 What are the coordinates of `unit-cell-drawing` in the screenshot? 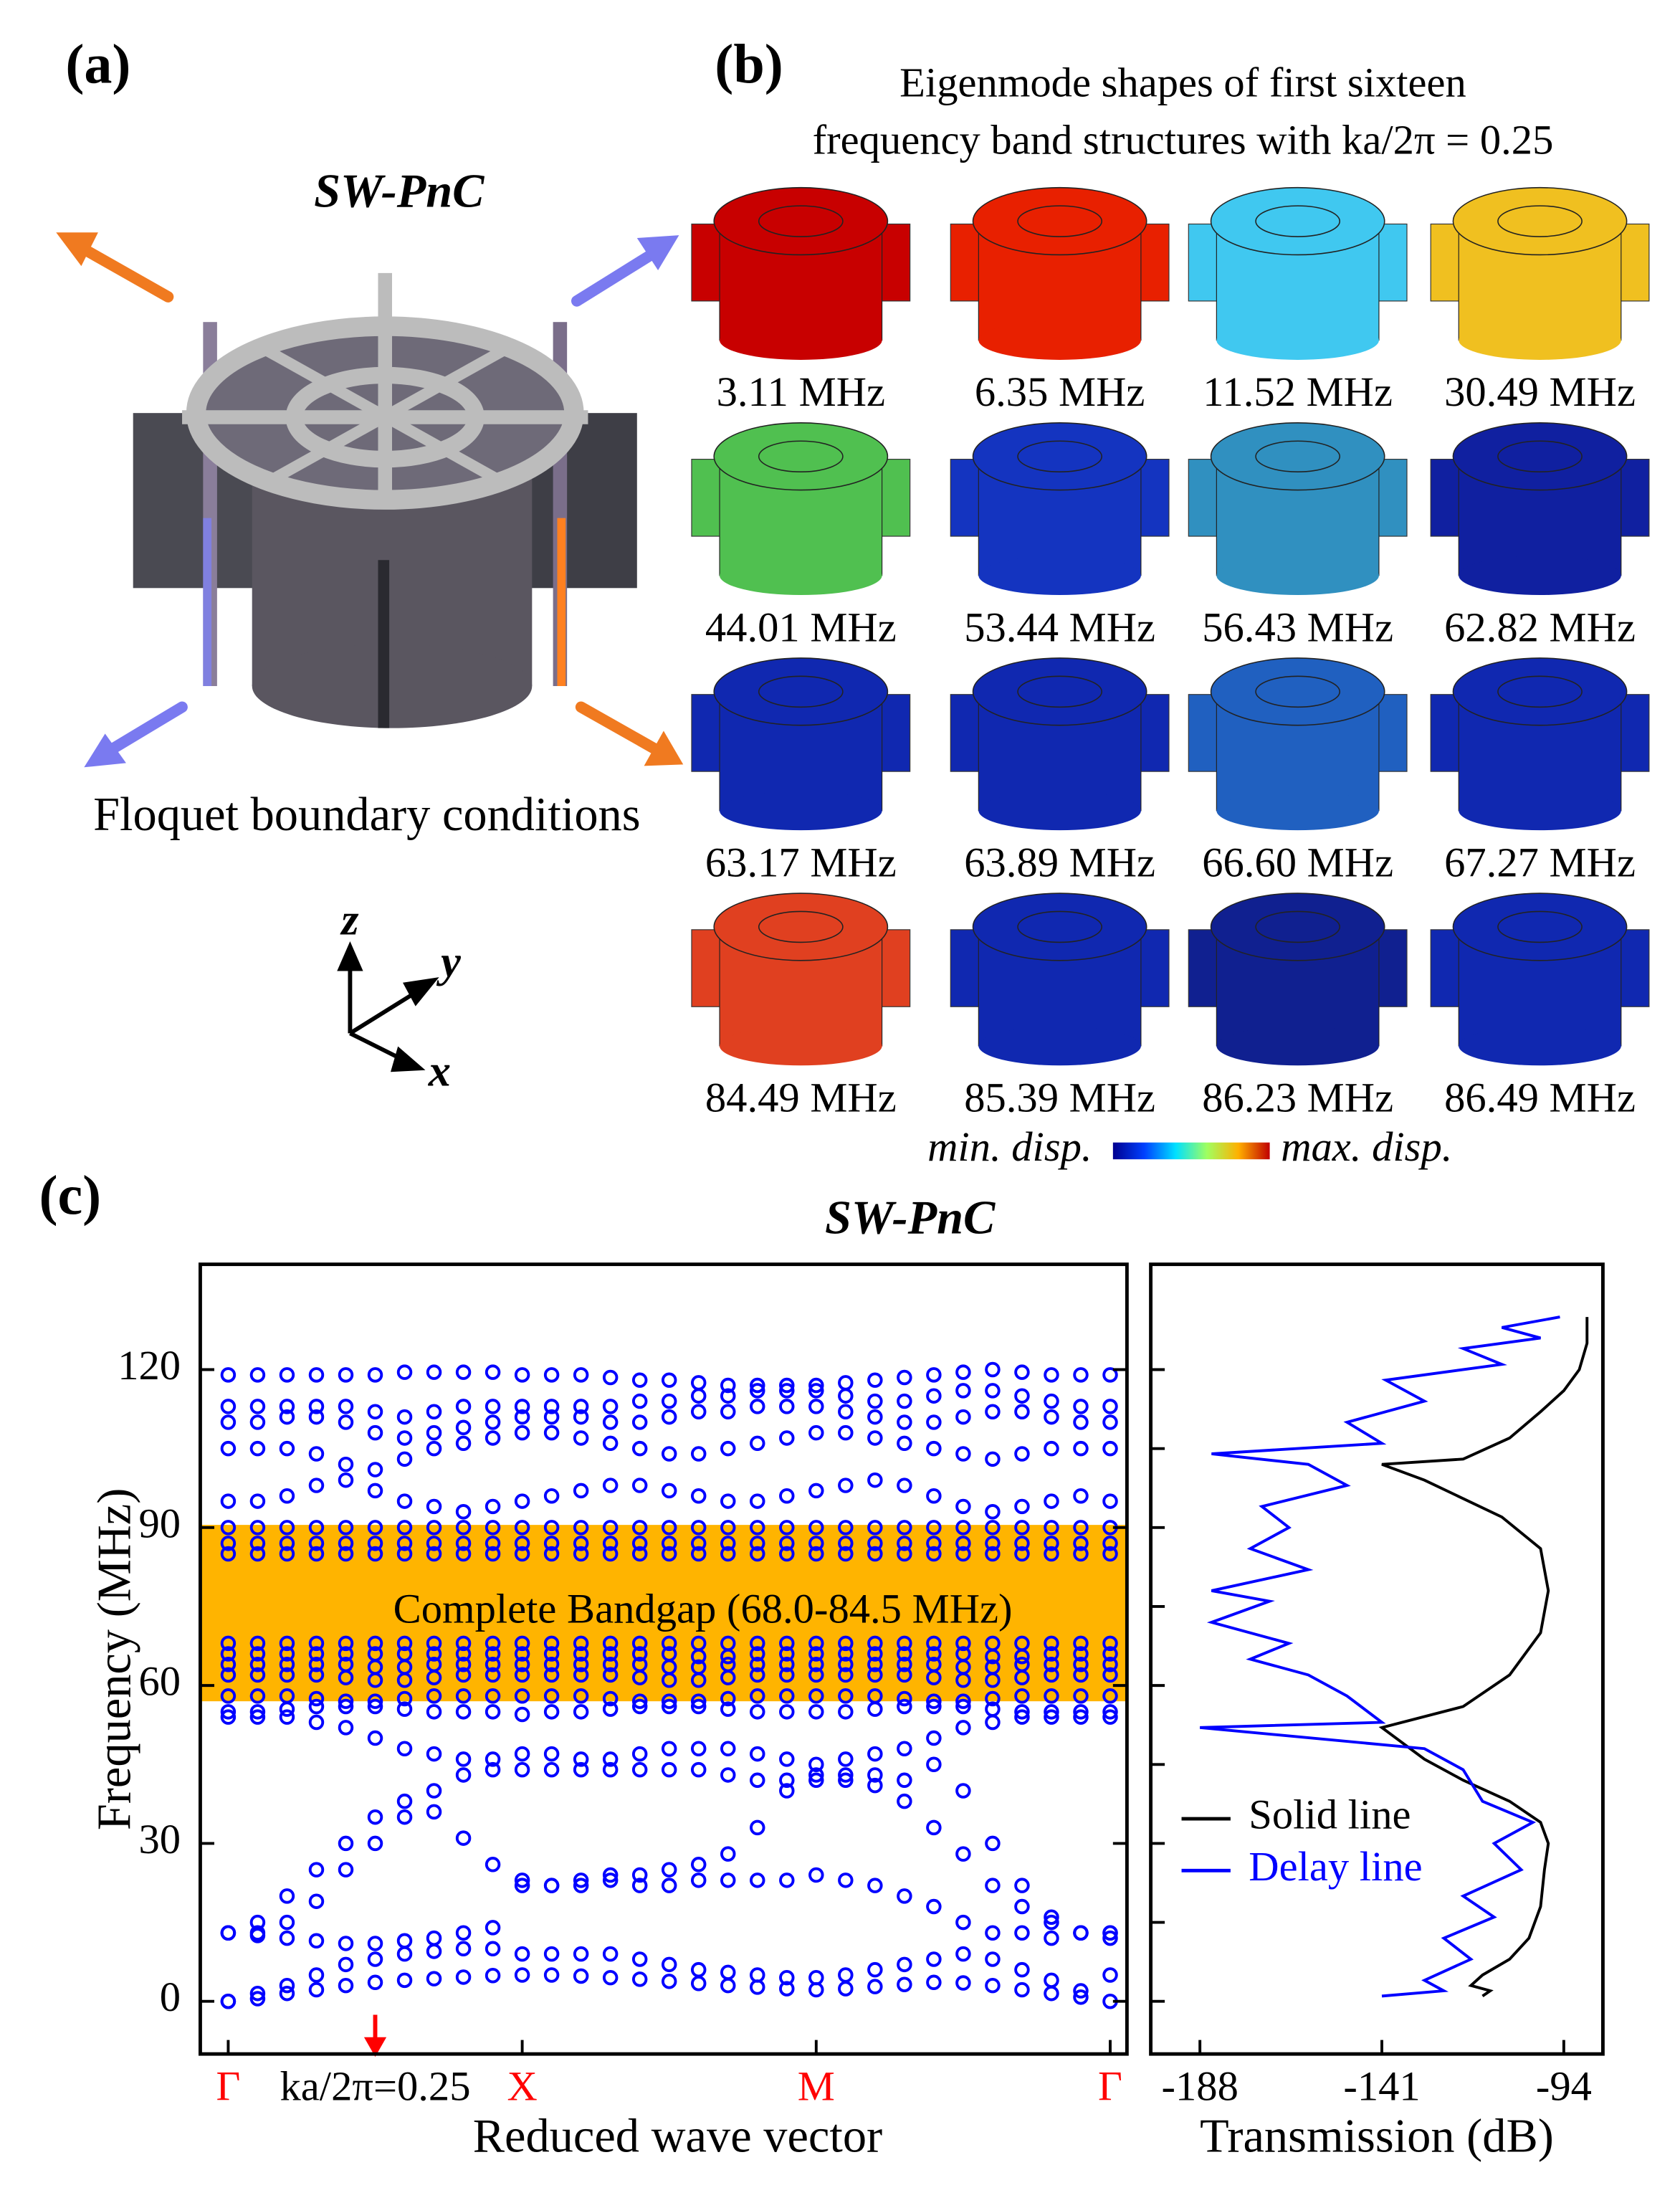 It's located at (370, 500).